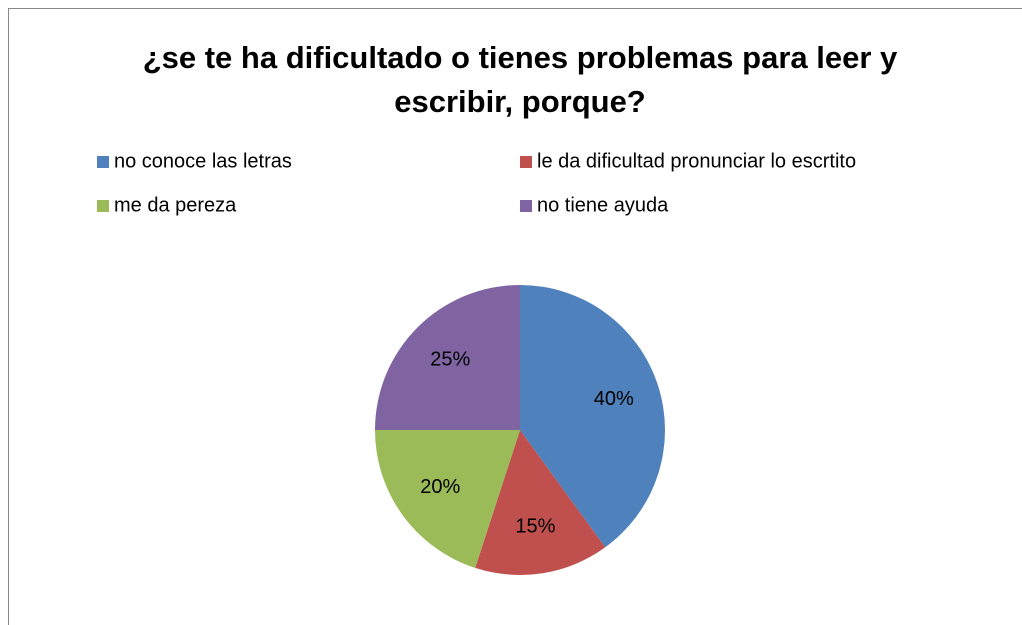  Describe the element at coordinates (535, 527) in the screenshot. I see `data-label: 15%` at that location.